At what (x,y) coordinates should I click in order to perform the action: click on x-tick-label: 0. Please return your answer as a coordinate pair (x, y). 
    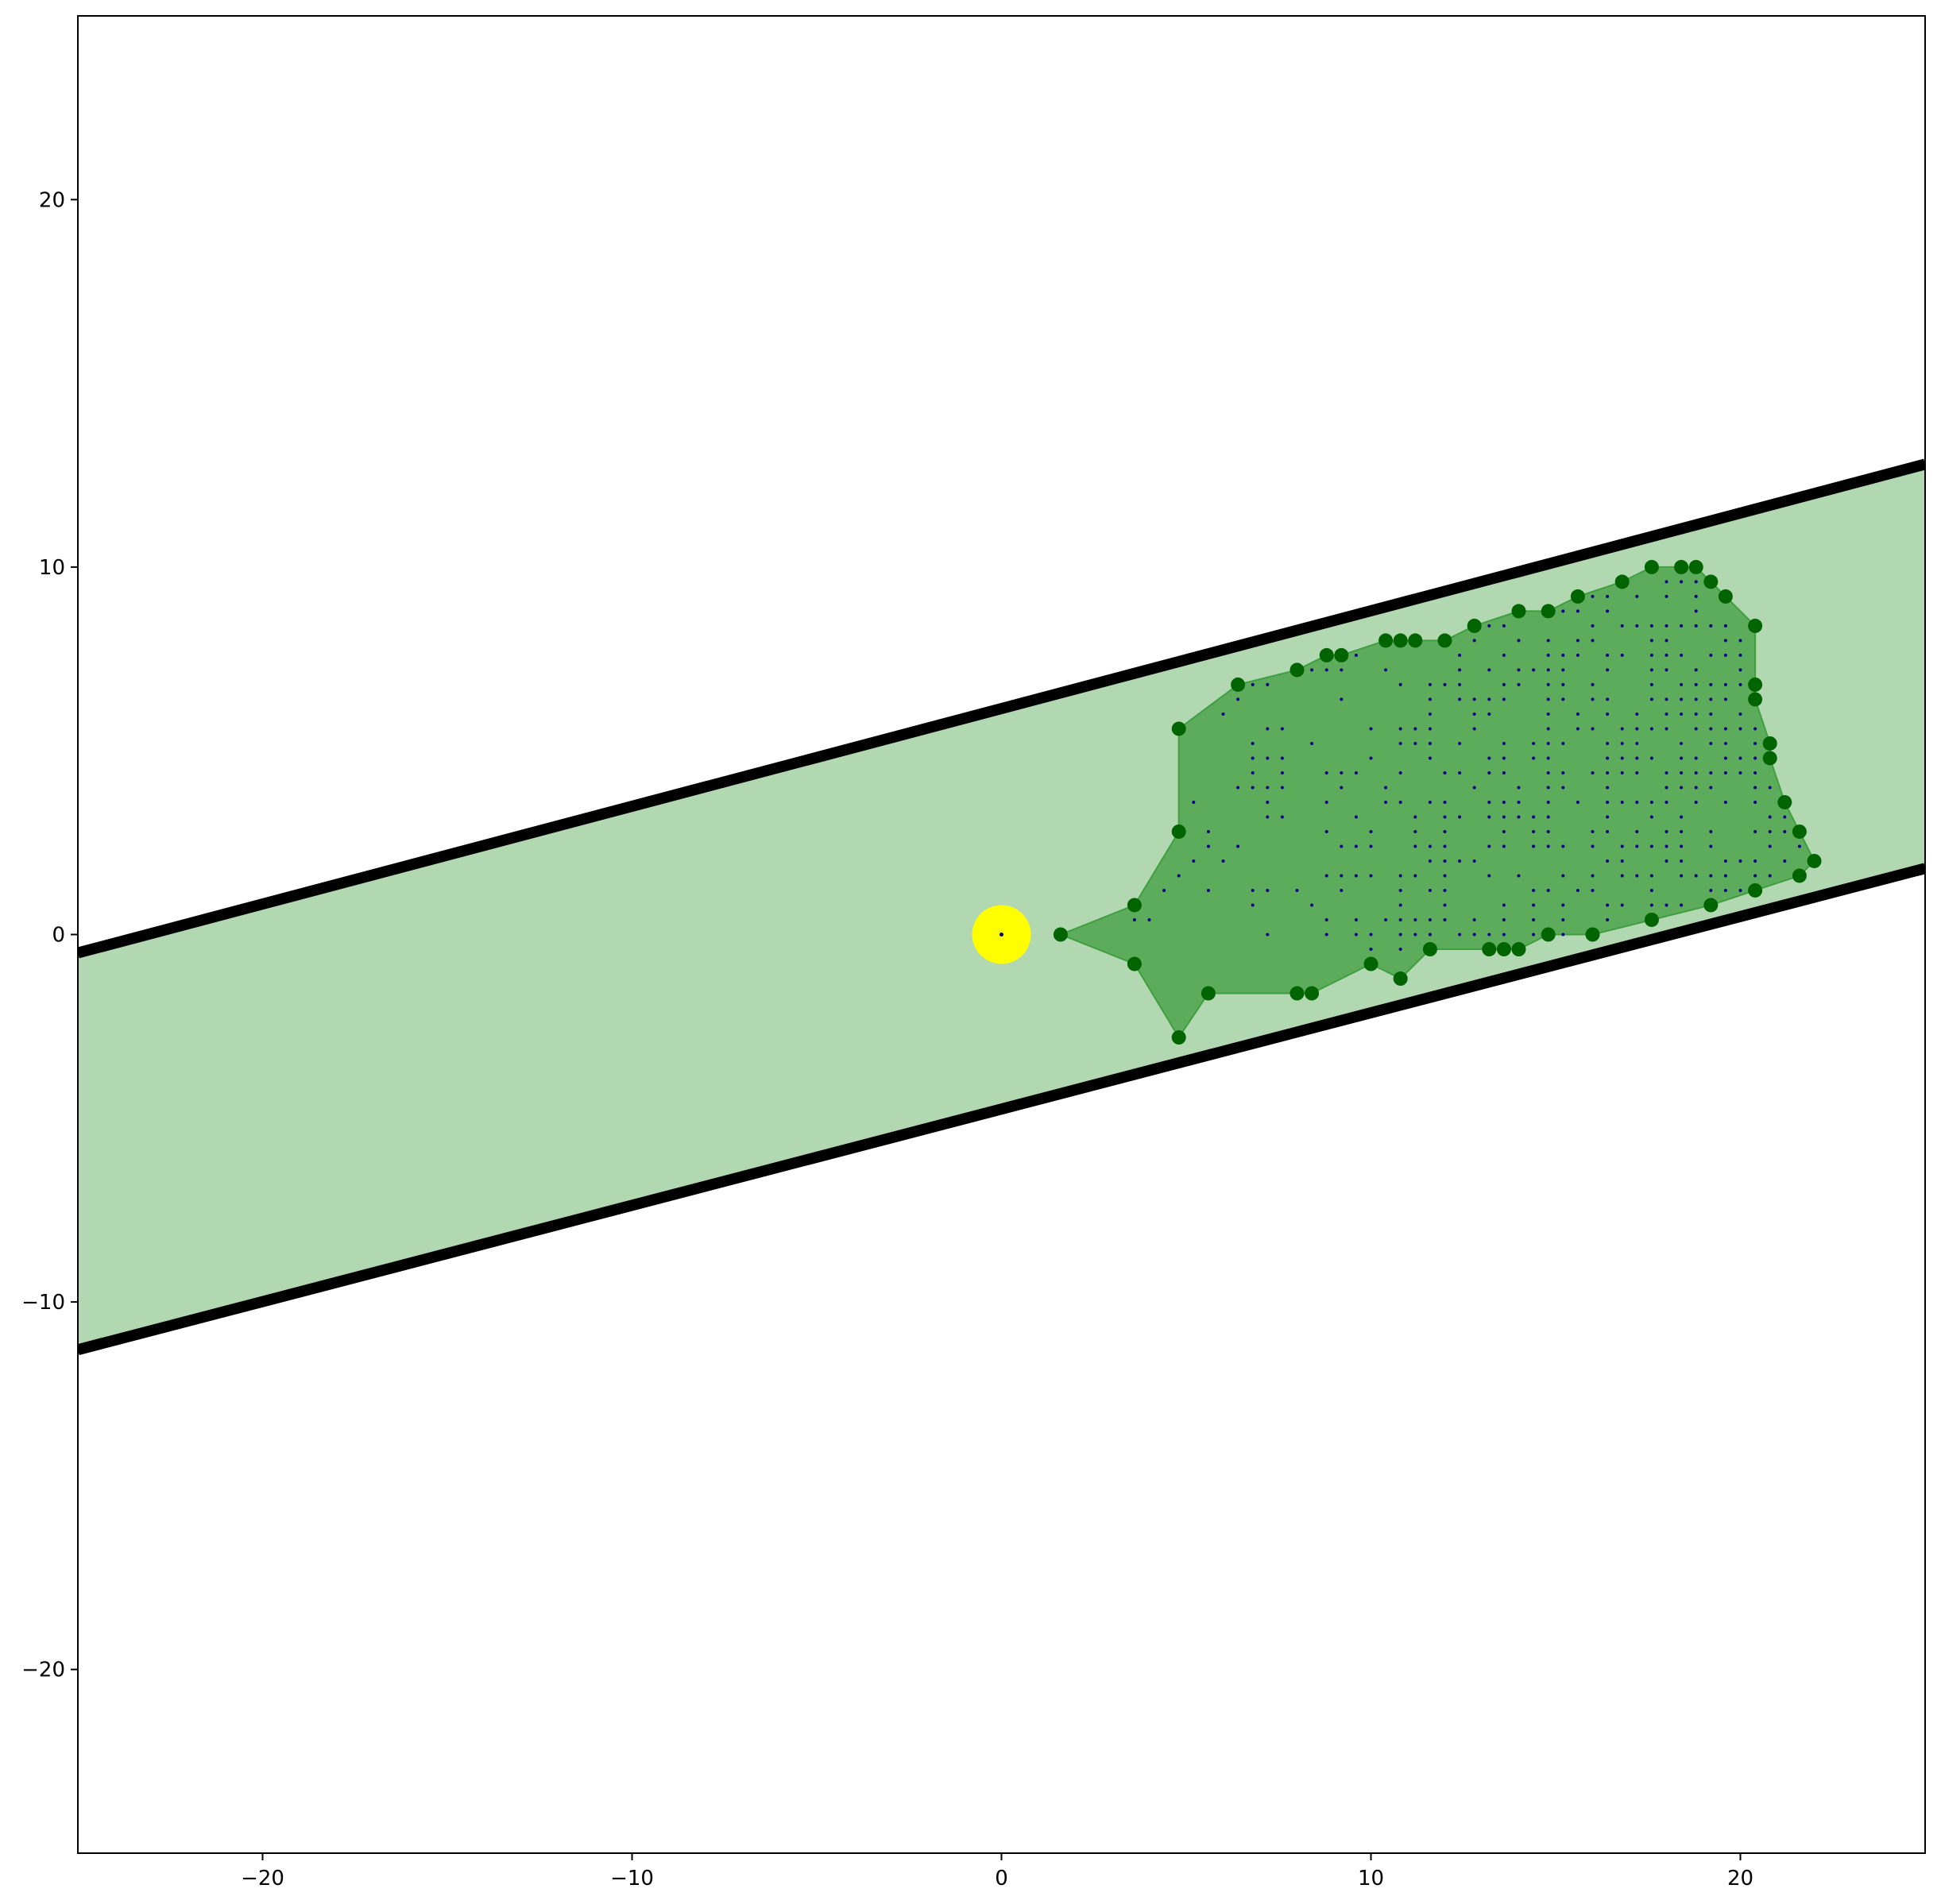
    Looking at the image, I should click on (1002, 1879).